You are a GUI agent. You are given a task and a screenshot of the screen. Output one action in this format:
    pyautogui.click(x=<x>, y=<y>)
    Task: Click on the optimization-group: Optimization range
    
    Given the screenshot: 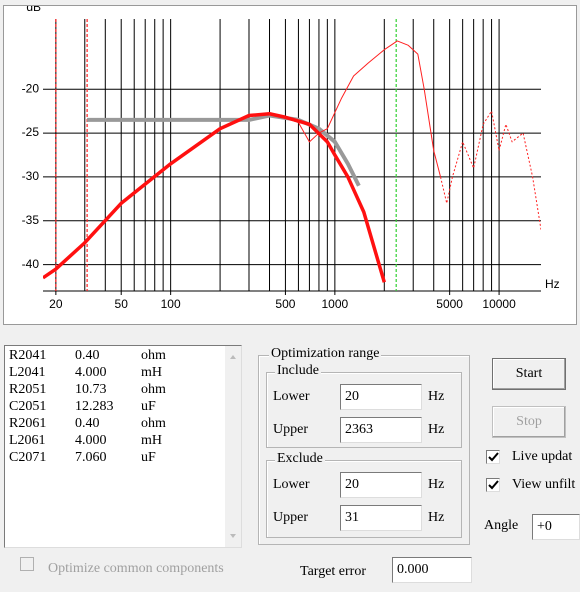 What is the action you would take?
    pyautogui.click(x=364, y=445)
    